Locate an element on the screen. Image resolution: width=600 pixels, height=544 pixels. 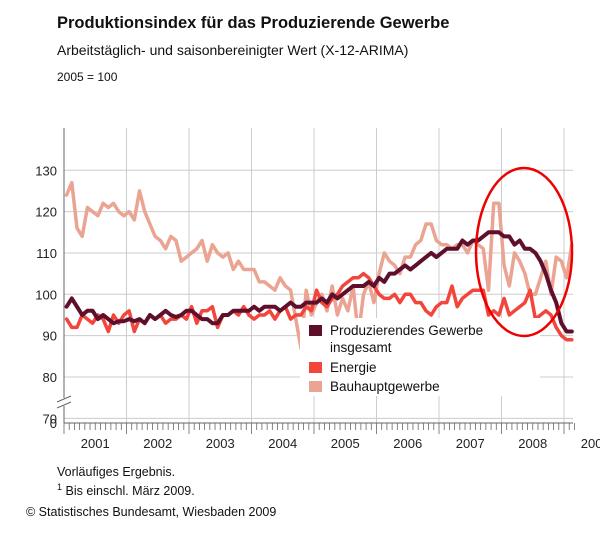
footnote-range: 1 Bis einschl. März 2009. is located at coordinates (126, 490).